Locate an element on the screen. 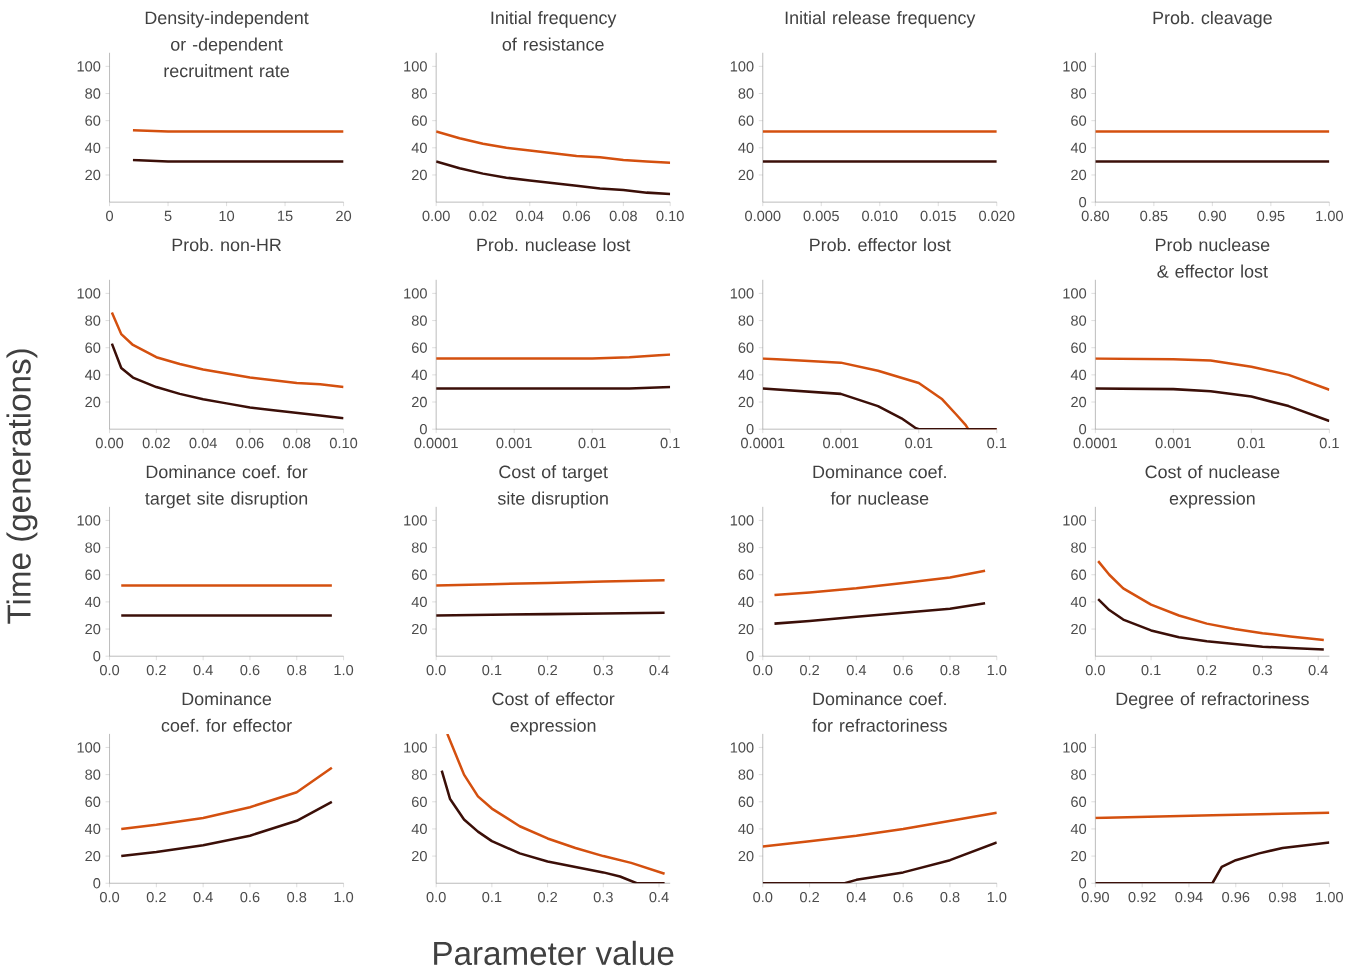 This screenshot has height=972, width=1348. chart-title: Prob. effector lost is located at coordinates (880, 245).